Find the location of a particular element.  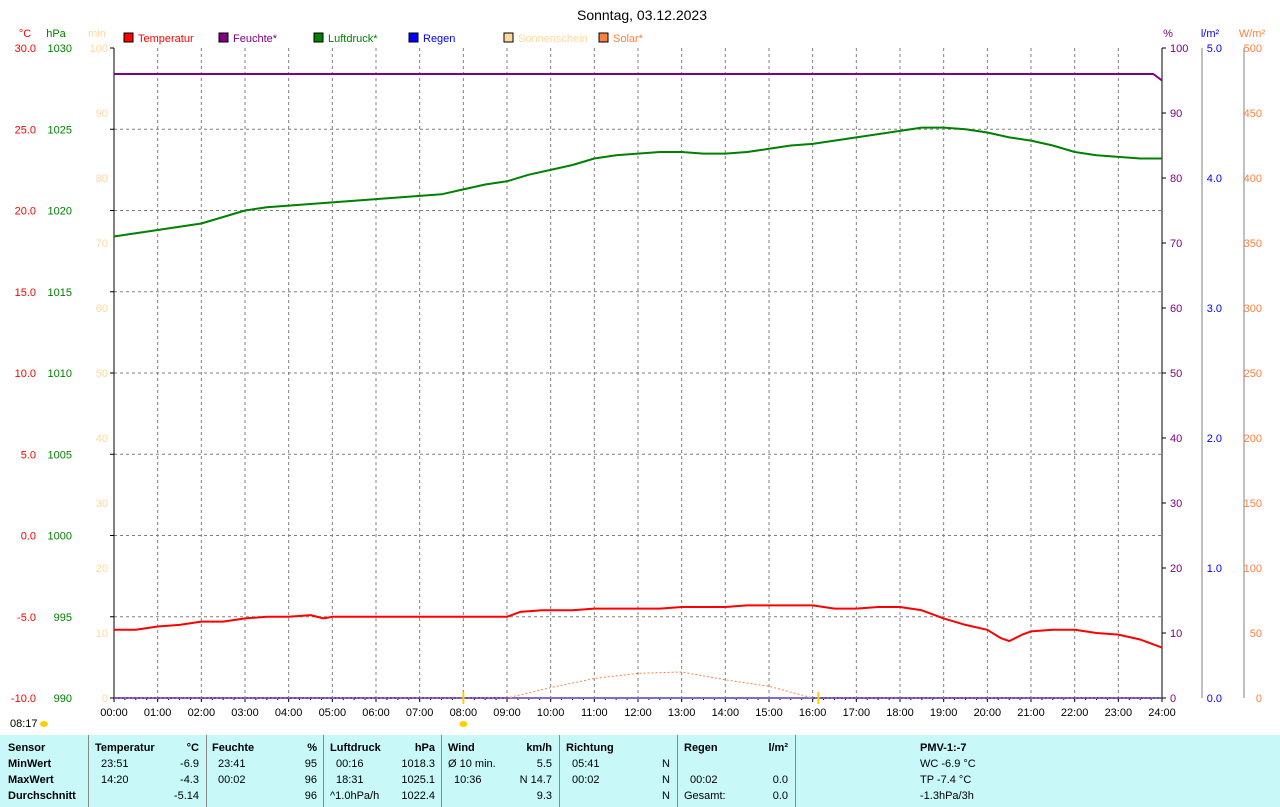

solar-tick-label: 200 is located at coordinates (1253, 439).